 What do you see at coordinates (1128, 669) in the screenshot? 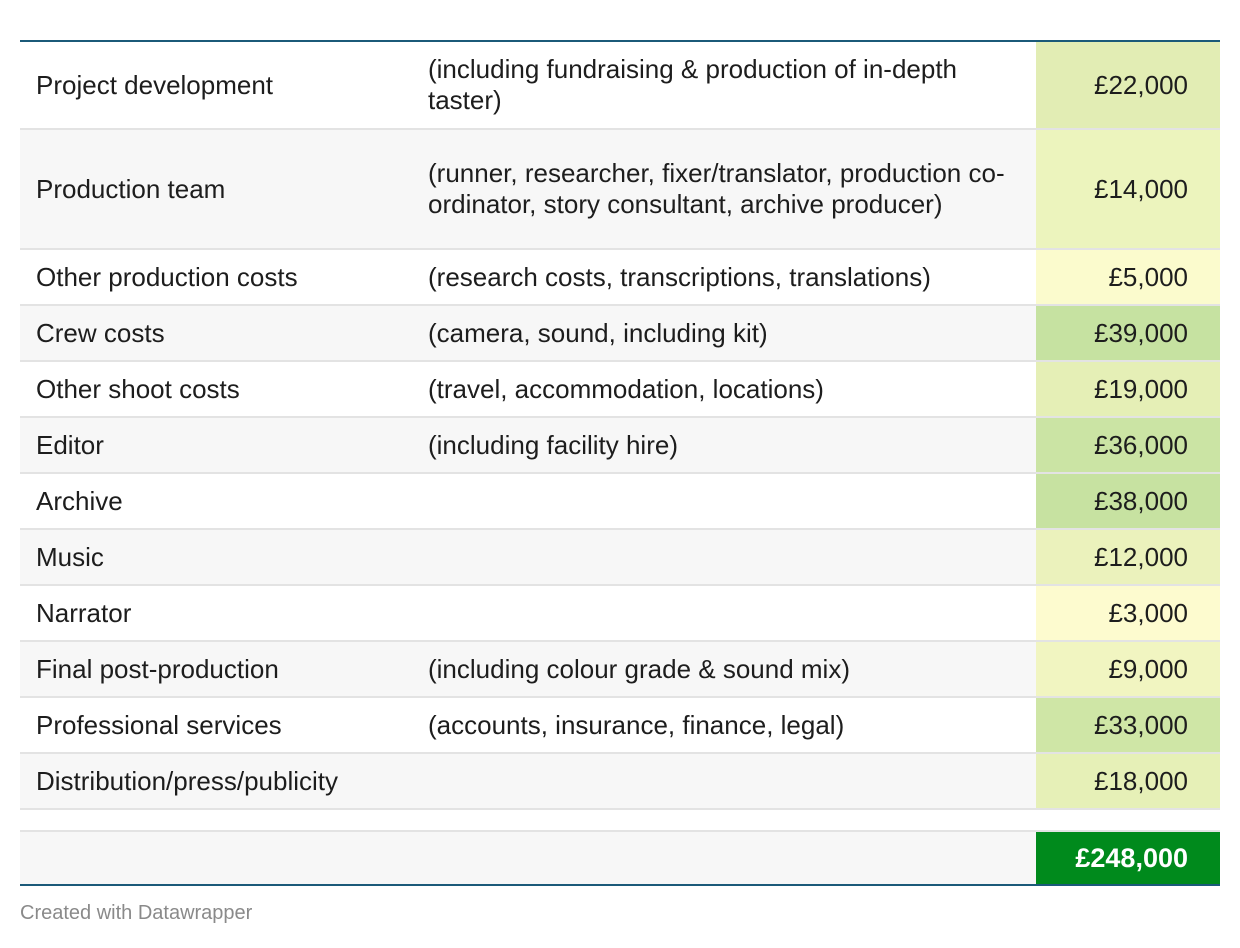
I see `item-amount-cell: £9,000` at bounding box center [1128, 669].